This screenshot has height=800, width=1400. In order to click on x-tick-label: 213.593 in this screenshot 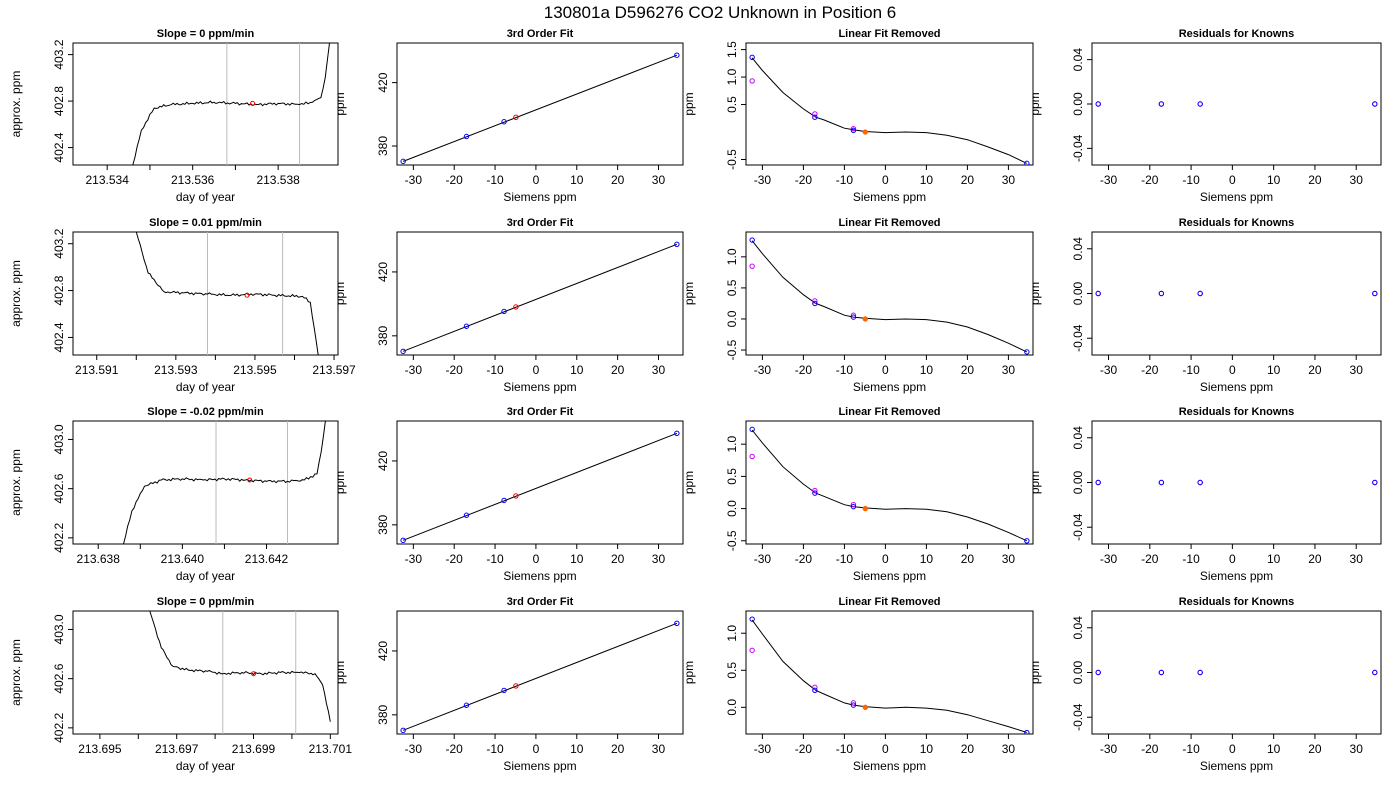, I will do `click(176, 370)`.